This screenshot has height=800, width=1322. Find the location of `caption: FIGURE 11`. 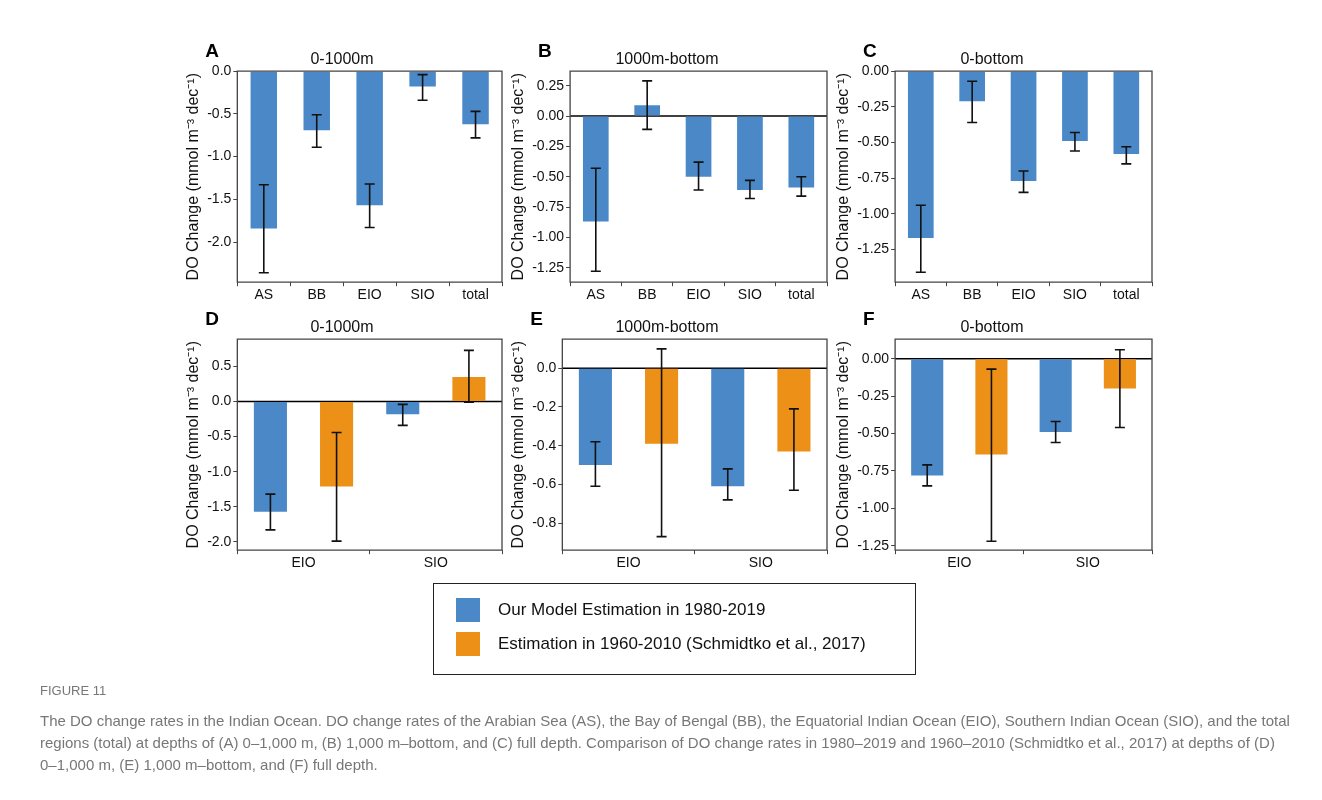

caption: FIGURE 11 is located at coordinates (74, 691).